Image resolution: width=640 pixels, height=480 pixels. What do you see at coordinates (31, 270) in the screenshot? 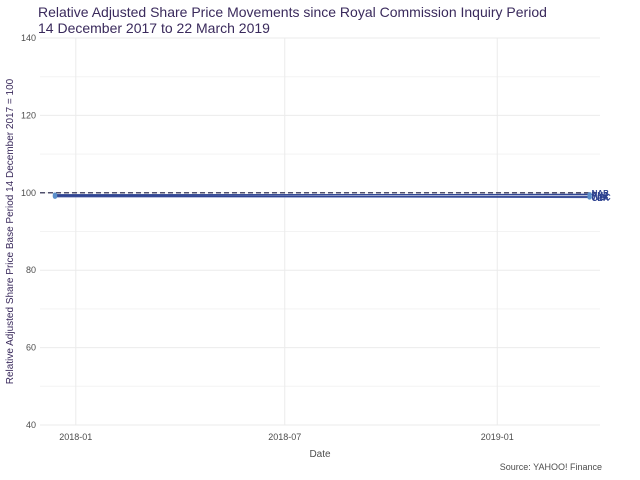
I see `y-tick-label: 80` at bounding box center [31, 270].